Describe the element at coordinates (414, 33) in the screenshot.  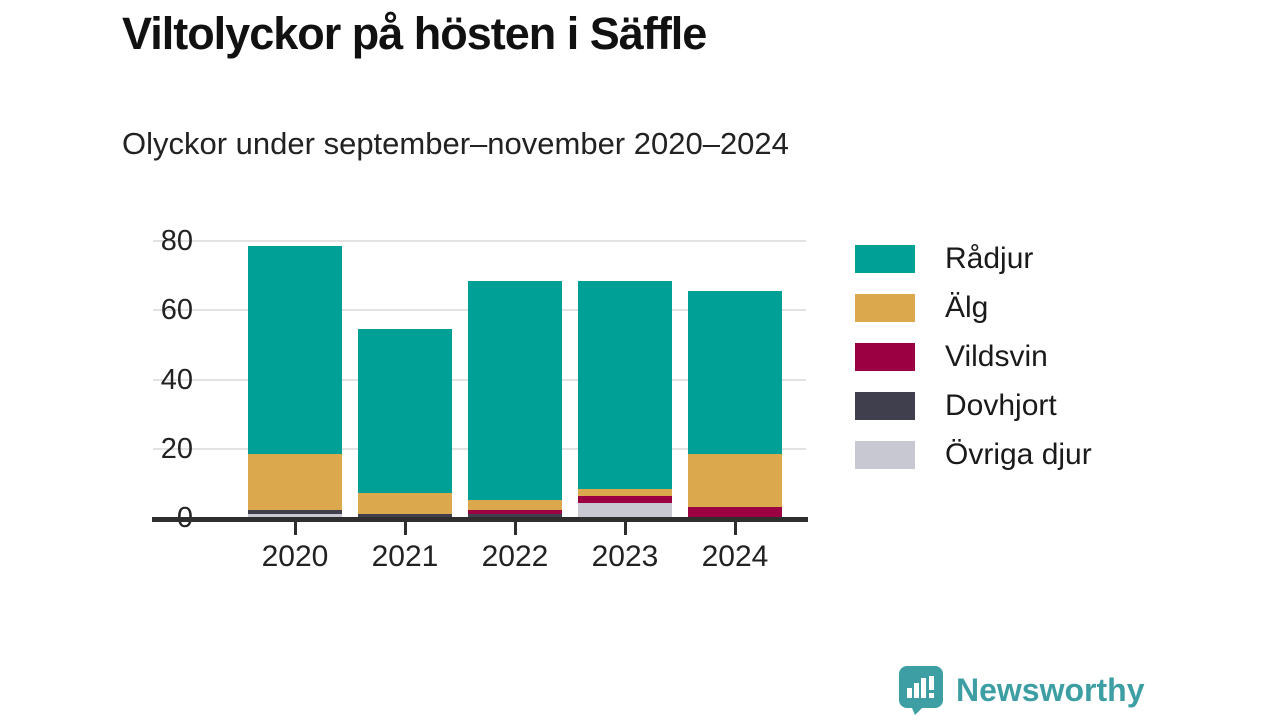
I see `page-title: Viltolyckor på hösten i Säffle` at that location.